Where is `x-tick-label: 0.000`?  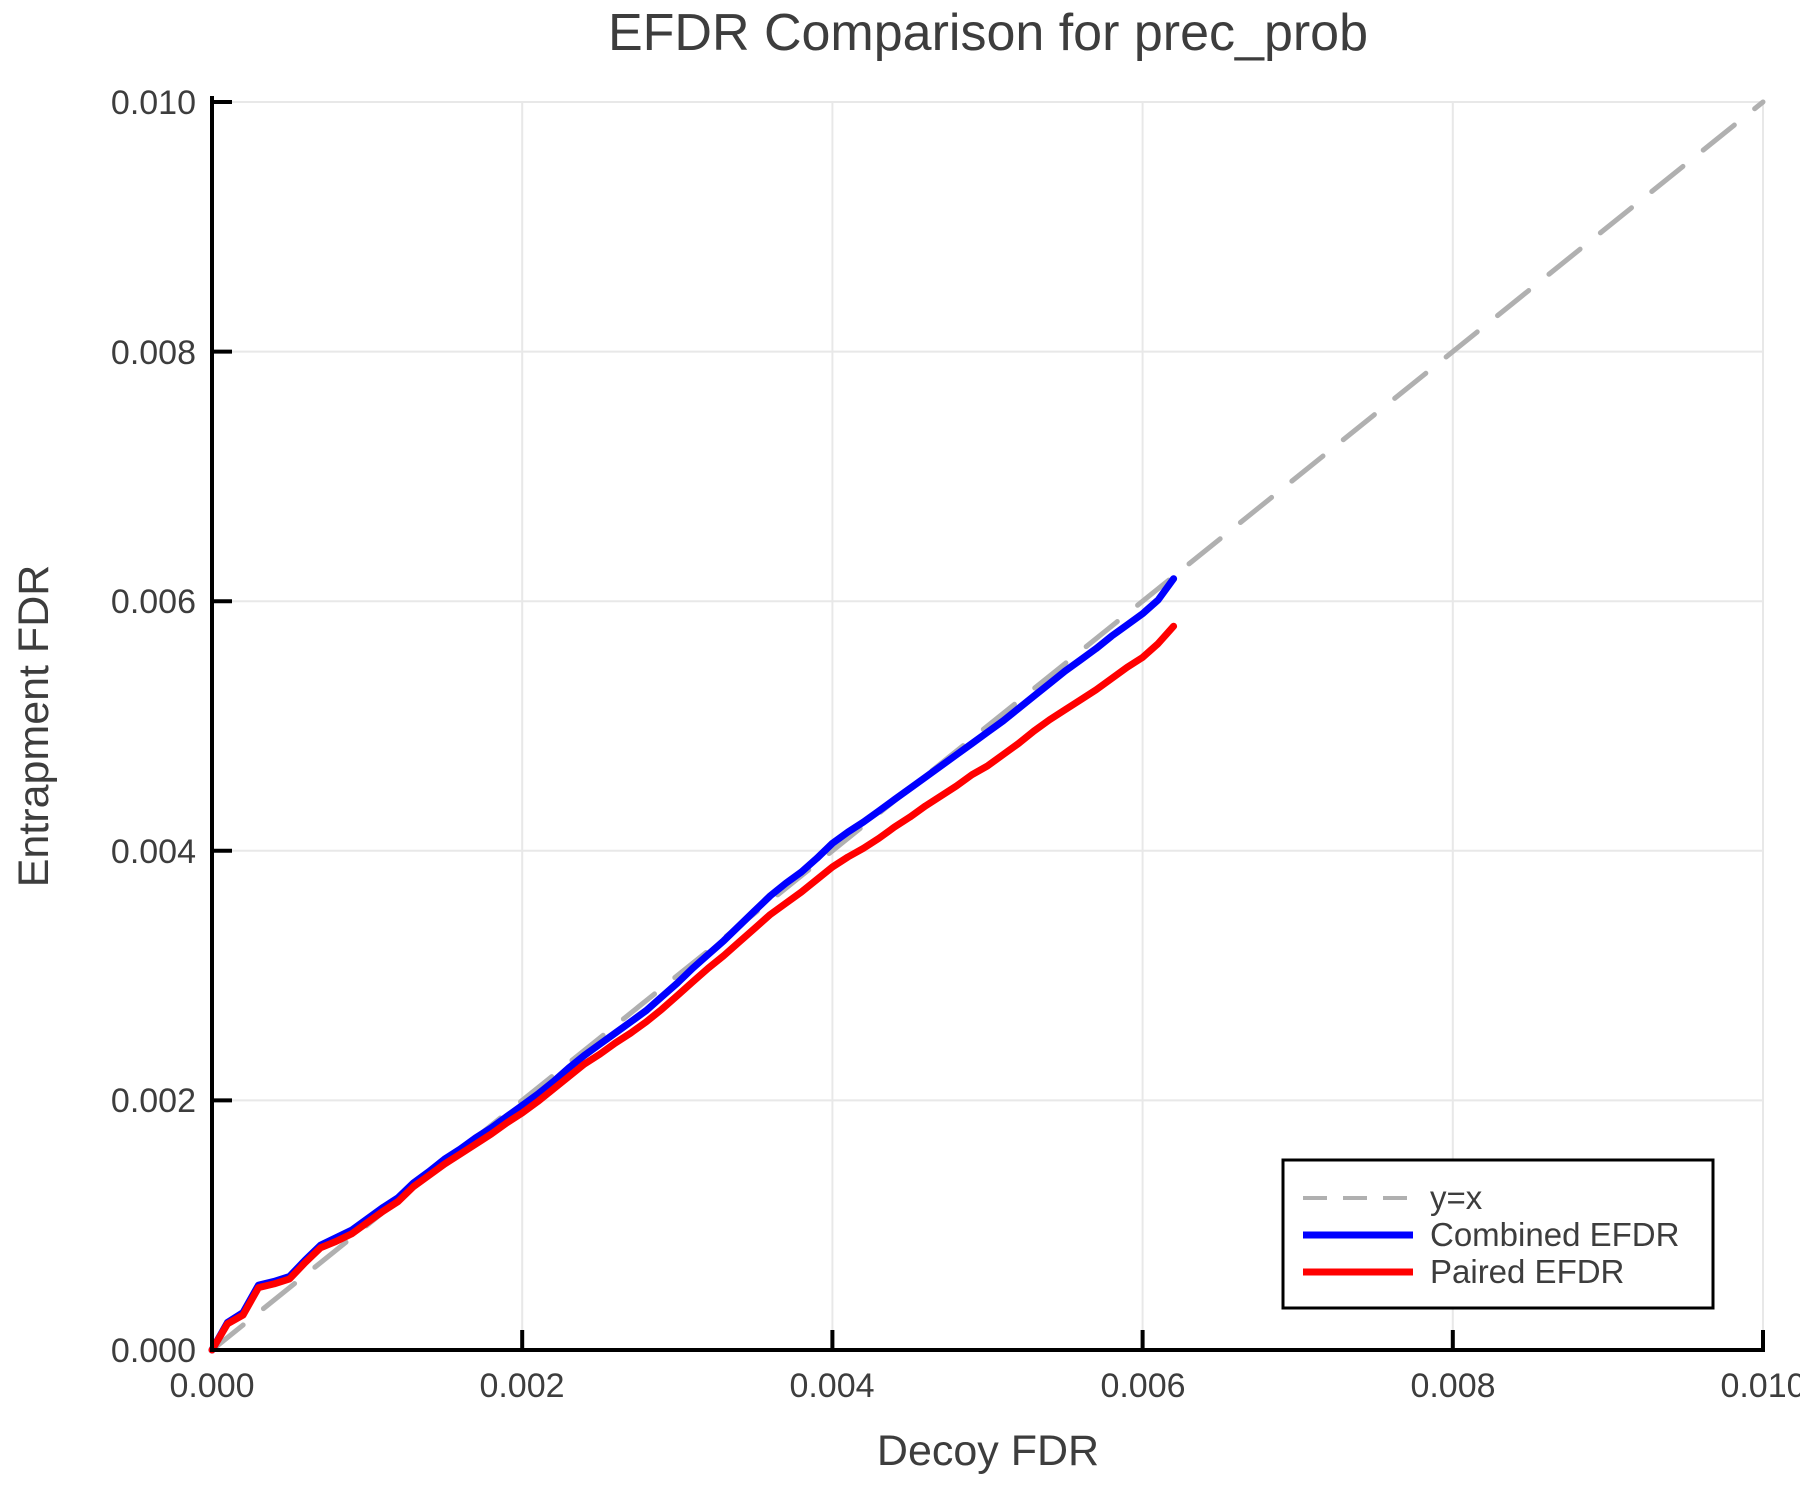 x-tick-label: 0.000 is located at coordinates (211, 1386).